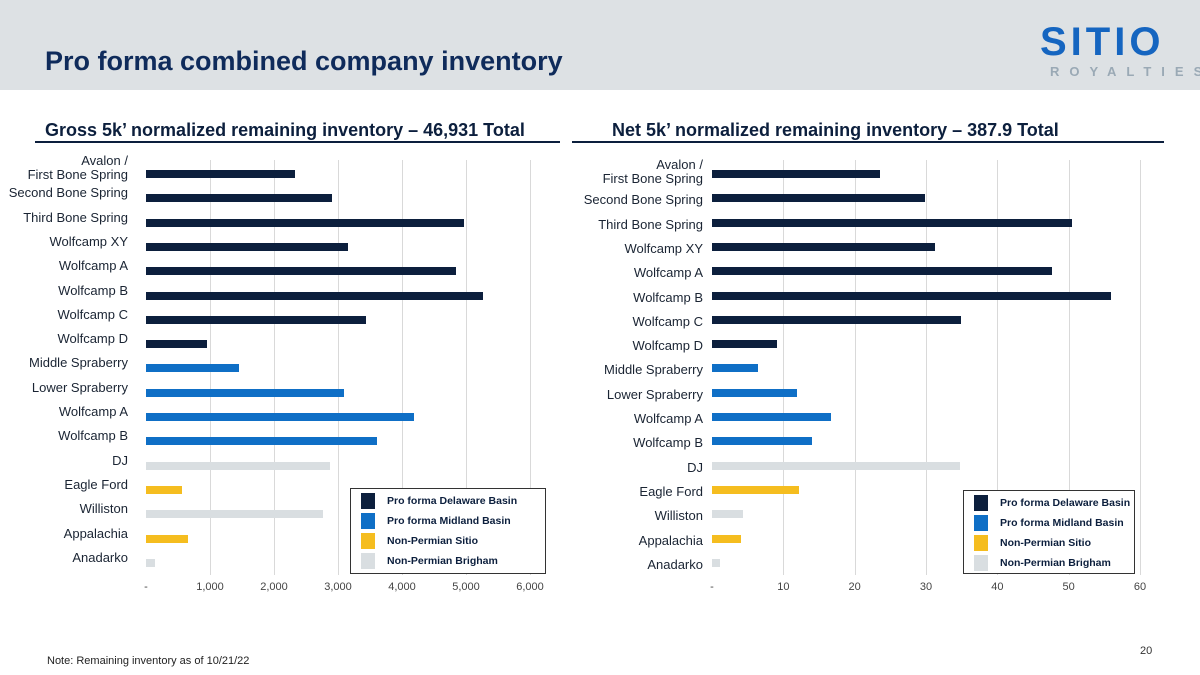 The height and width of the screenshot is (675, 1200). I want to click on x-tick-label: 3,000, so click(338, 587).